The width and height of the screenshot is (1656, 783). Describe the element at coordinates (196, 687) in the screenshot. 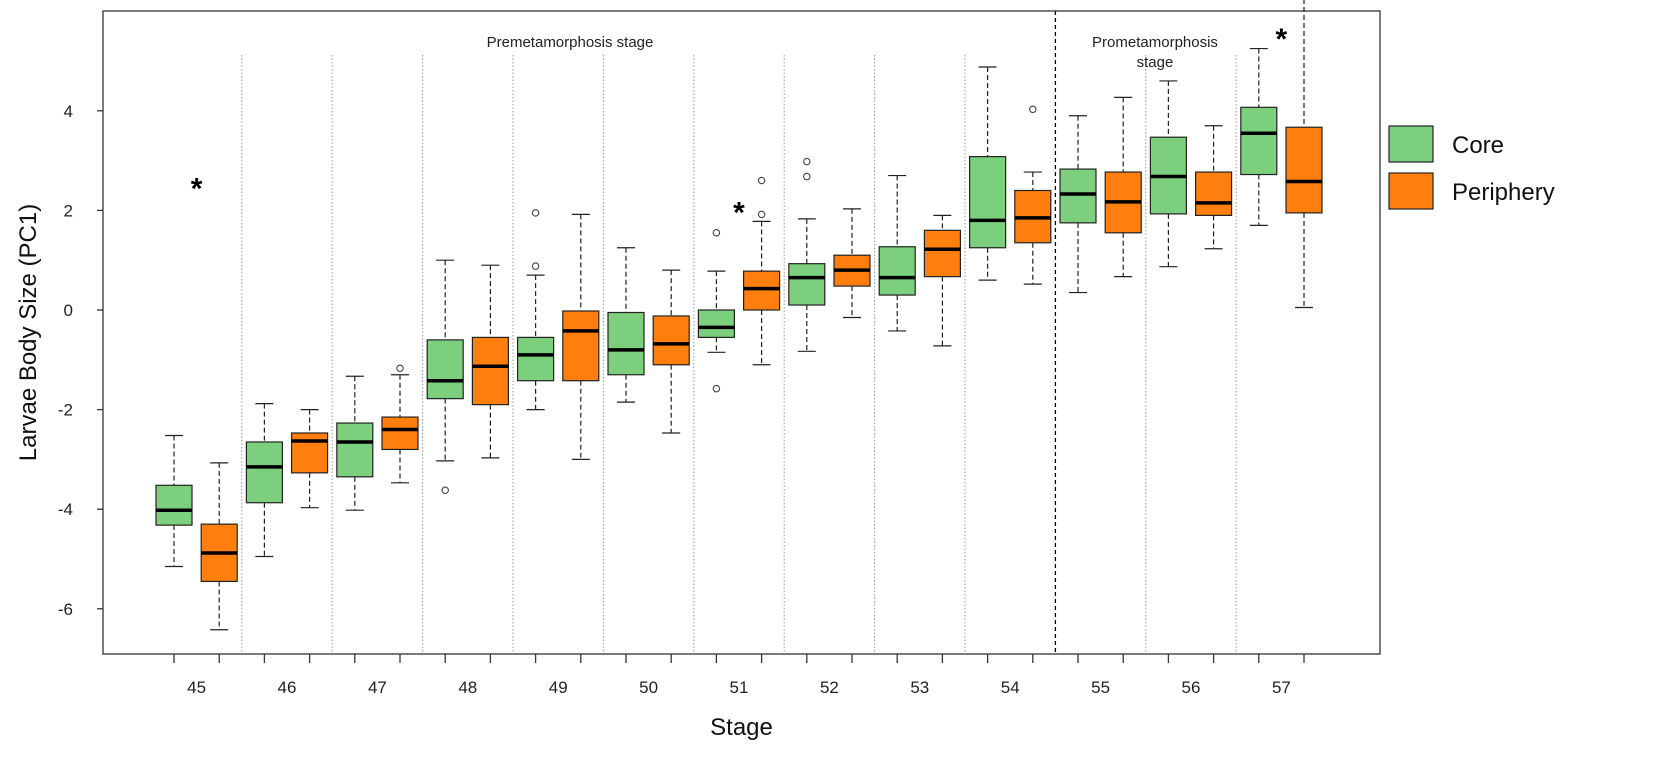

I see `x-tick-label: 45` at that location.